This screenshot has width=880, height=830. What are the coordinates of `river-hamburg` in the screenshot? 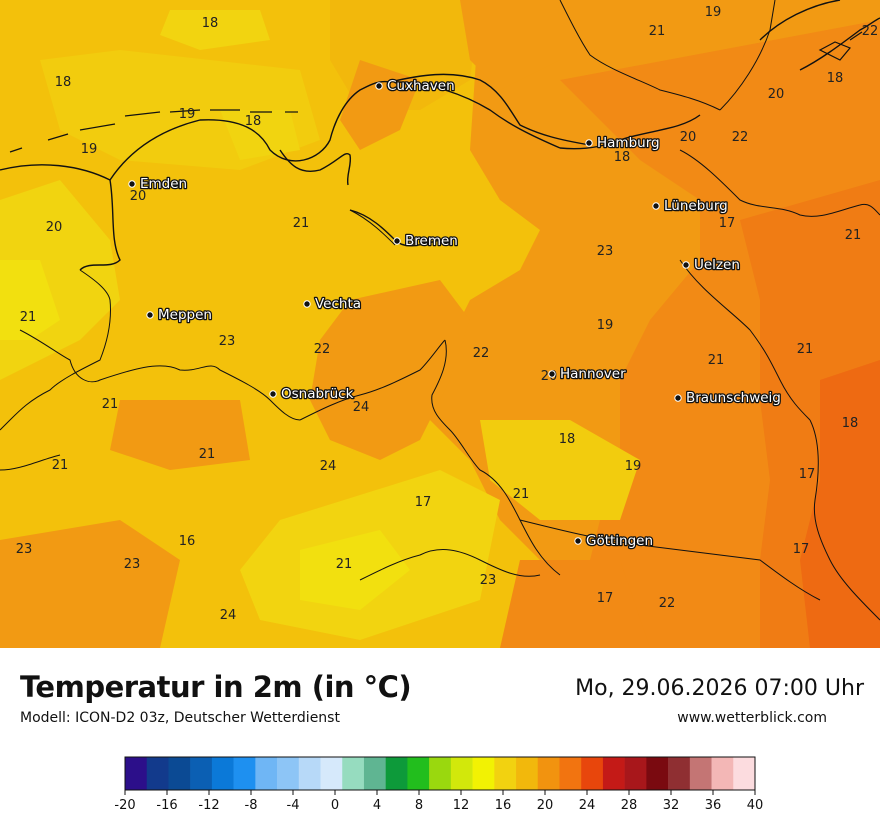 It's located at (630, 132).